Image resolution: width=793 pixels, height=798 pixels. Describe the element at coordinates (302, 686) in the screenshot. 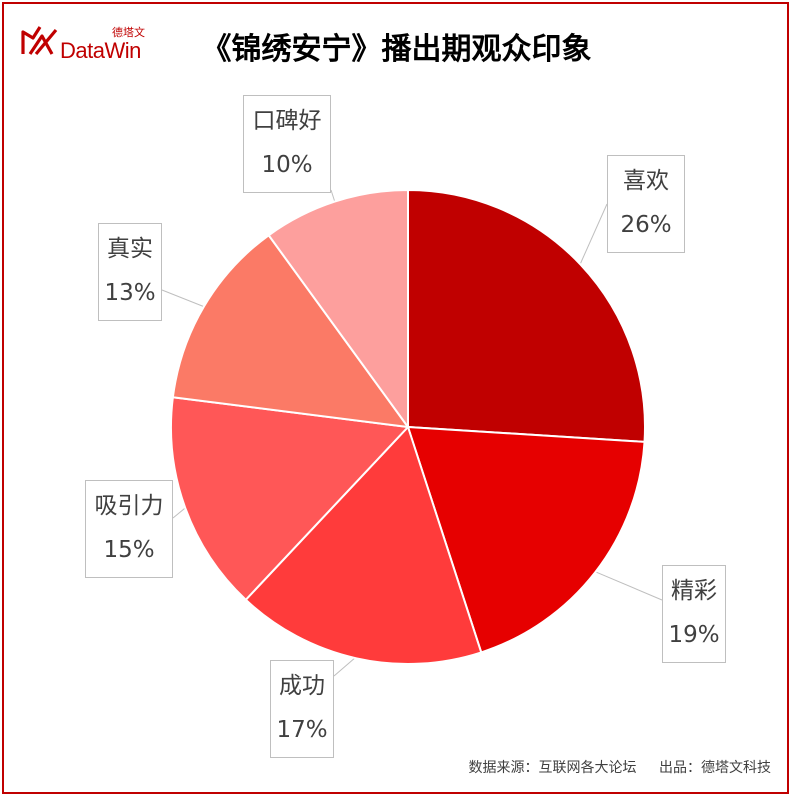

I see `slice-name-label: 成功` at that location.